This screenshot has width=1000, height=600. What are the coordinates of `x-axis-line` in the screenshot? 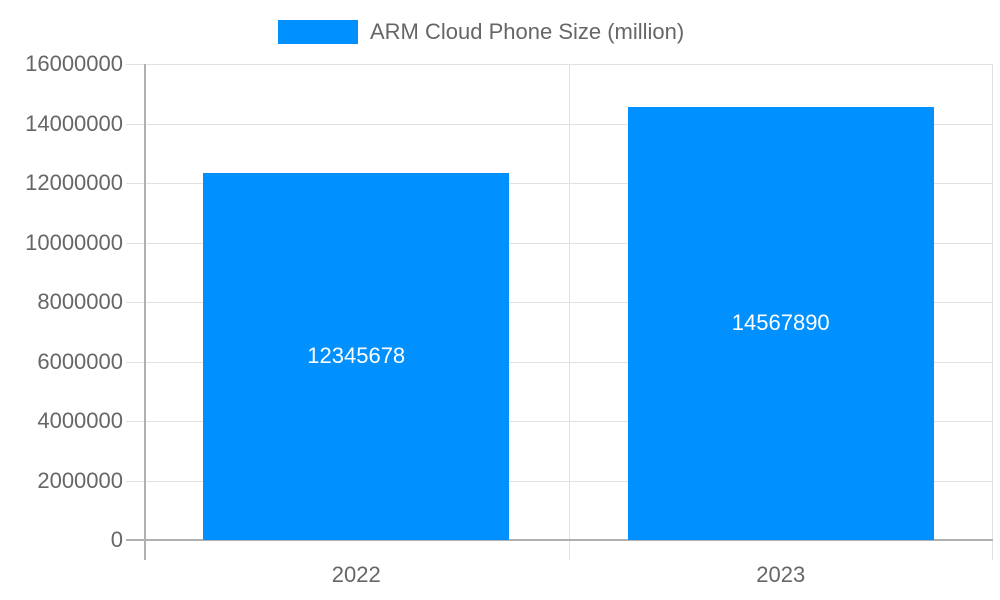 It's located at (559, 540).